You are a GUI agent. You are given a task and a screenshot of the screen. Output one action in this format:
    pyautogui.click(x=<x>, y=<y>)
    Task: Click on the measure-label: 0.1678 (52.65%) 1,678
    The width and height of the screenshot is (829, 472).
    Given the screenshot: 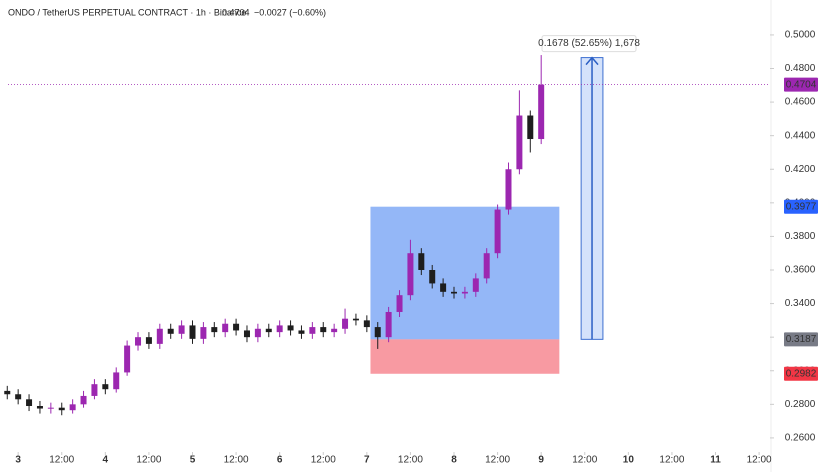 What is the action you would take?
    pyautogui.click(x=589, y=43)
    